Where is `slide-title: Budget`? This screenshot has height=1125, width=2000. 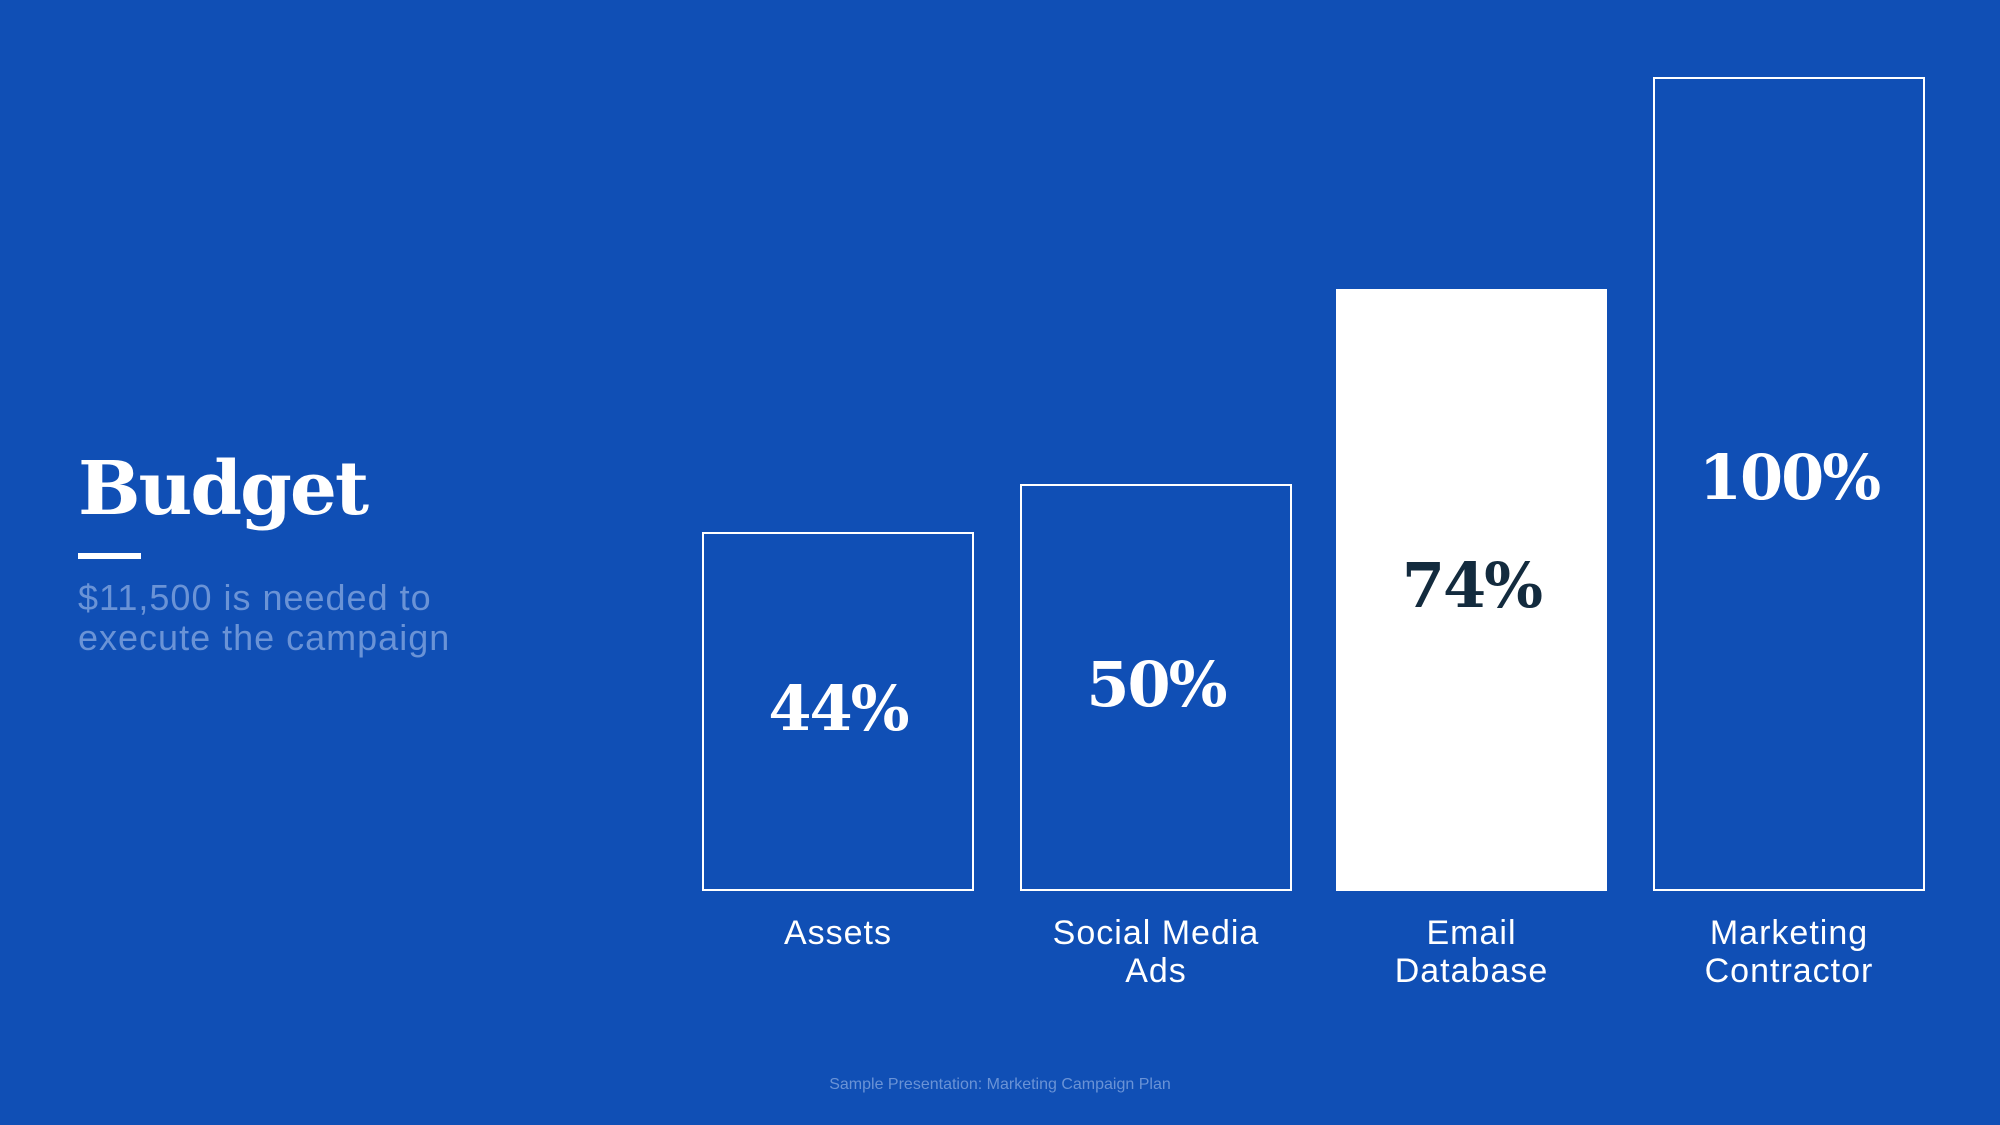 slide-title: Budget is located at coordinates (223, 489).